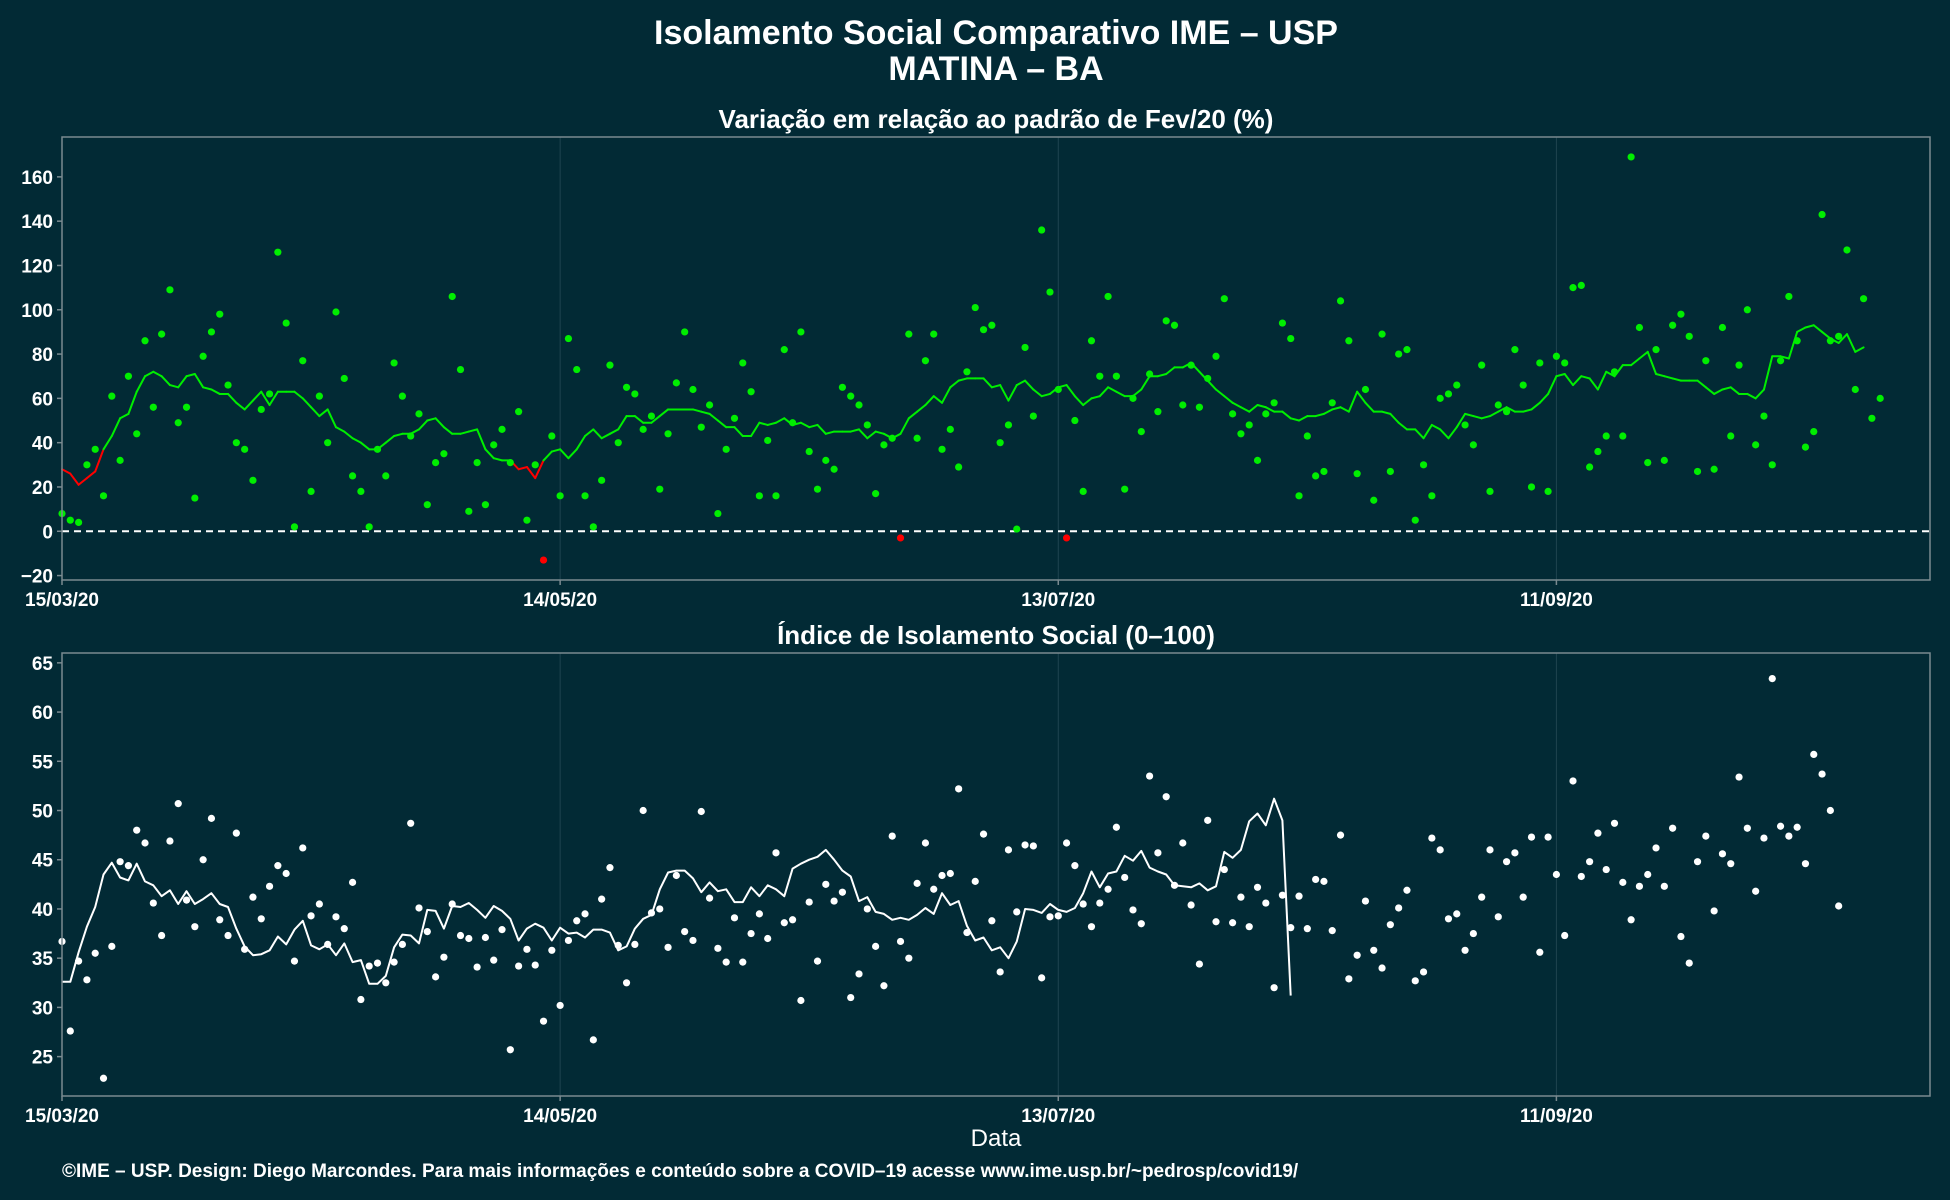 The width and height of the screenshot is (1950, 1200). What do you see at coordinates (37, 178) in the screenshot?
I see `y-tick-label: 160` at bounding box center [37, 178].